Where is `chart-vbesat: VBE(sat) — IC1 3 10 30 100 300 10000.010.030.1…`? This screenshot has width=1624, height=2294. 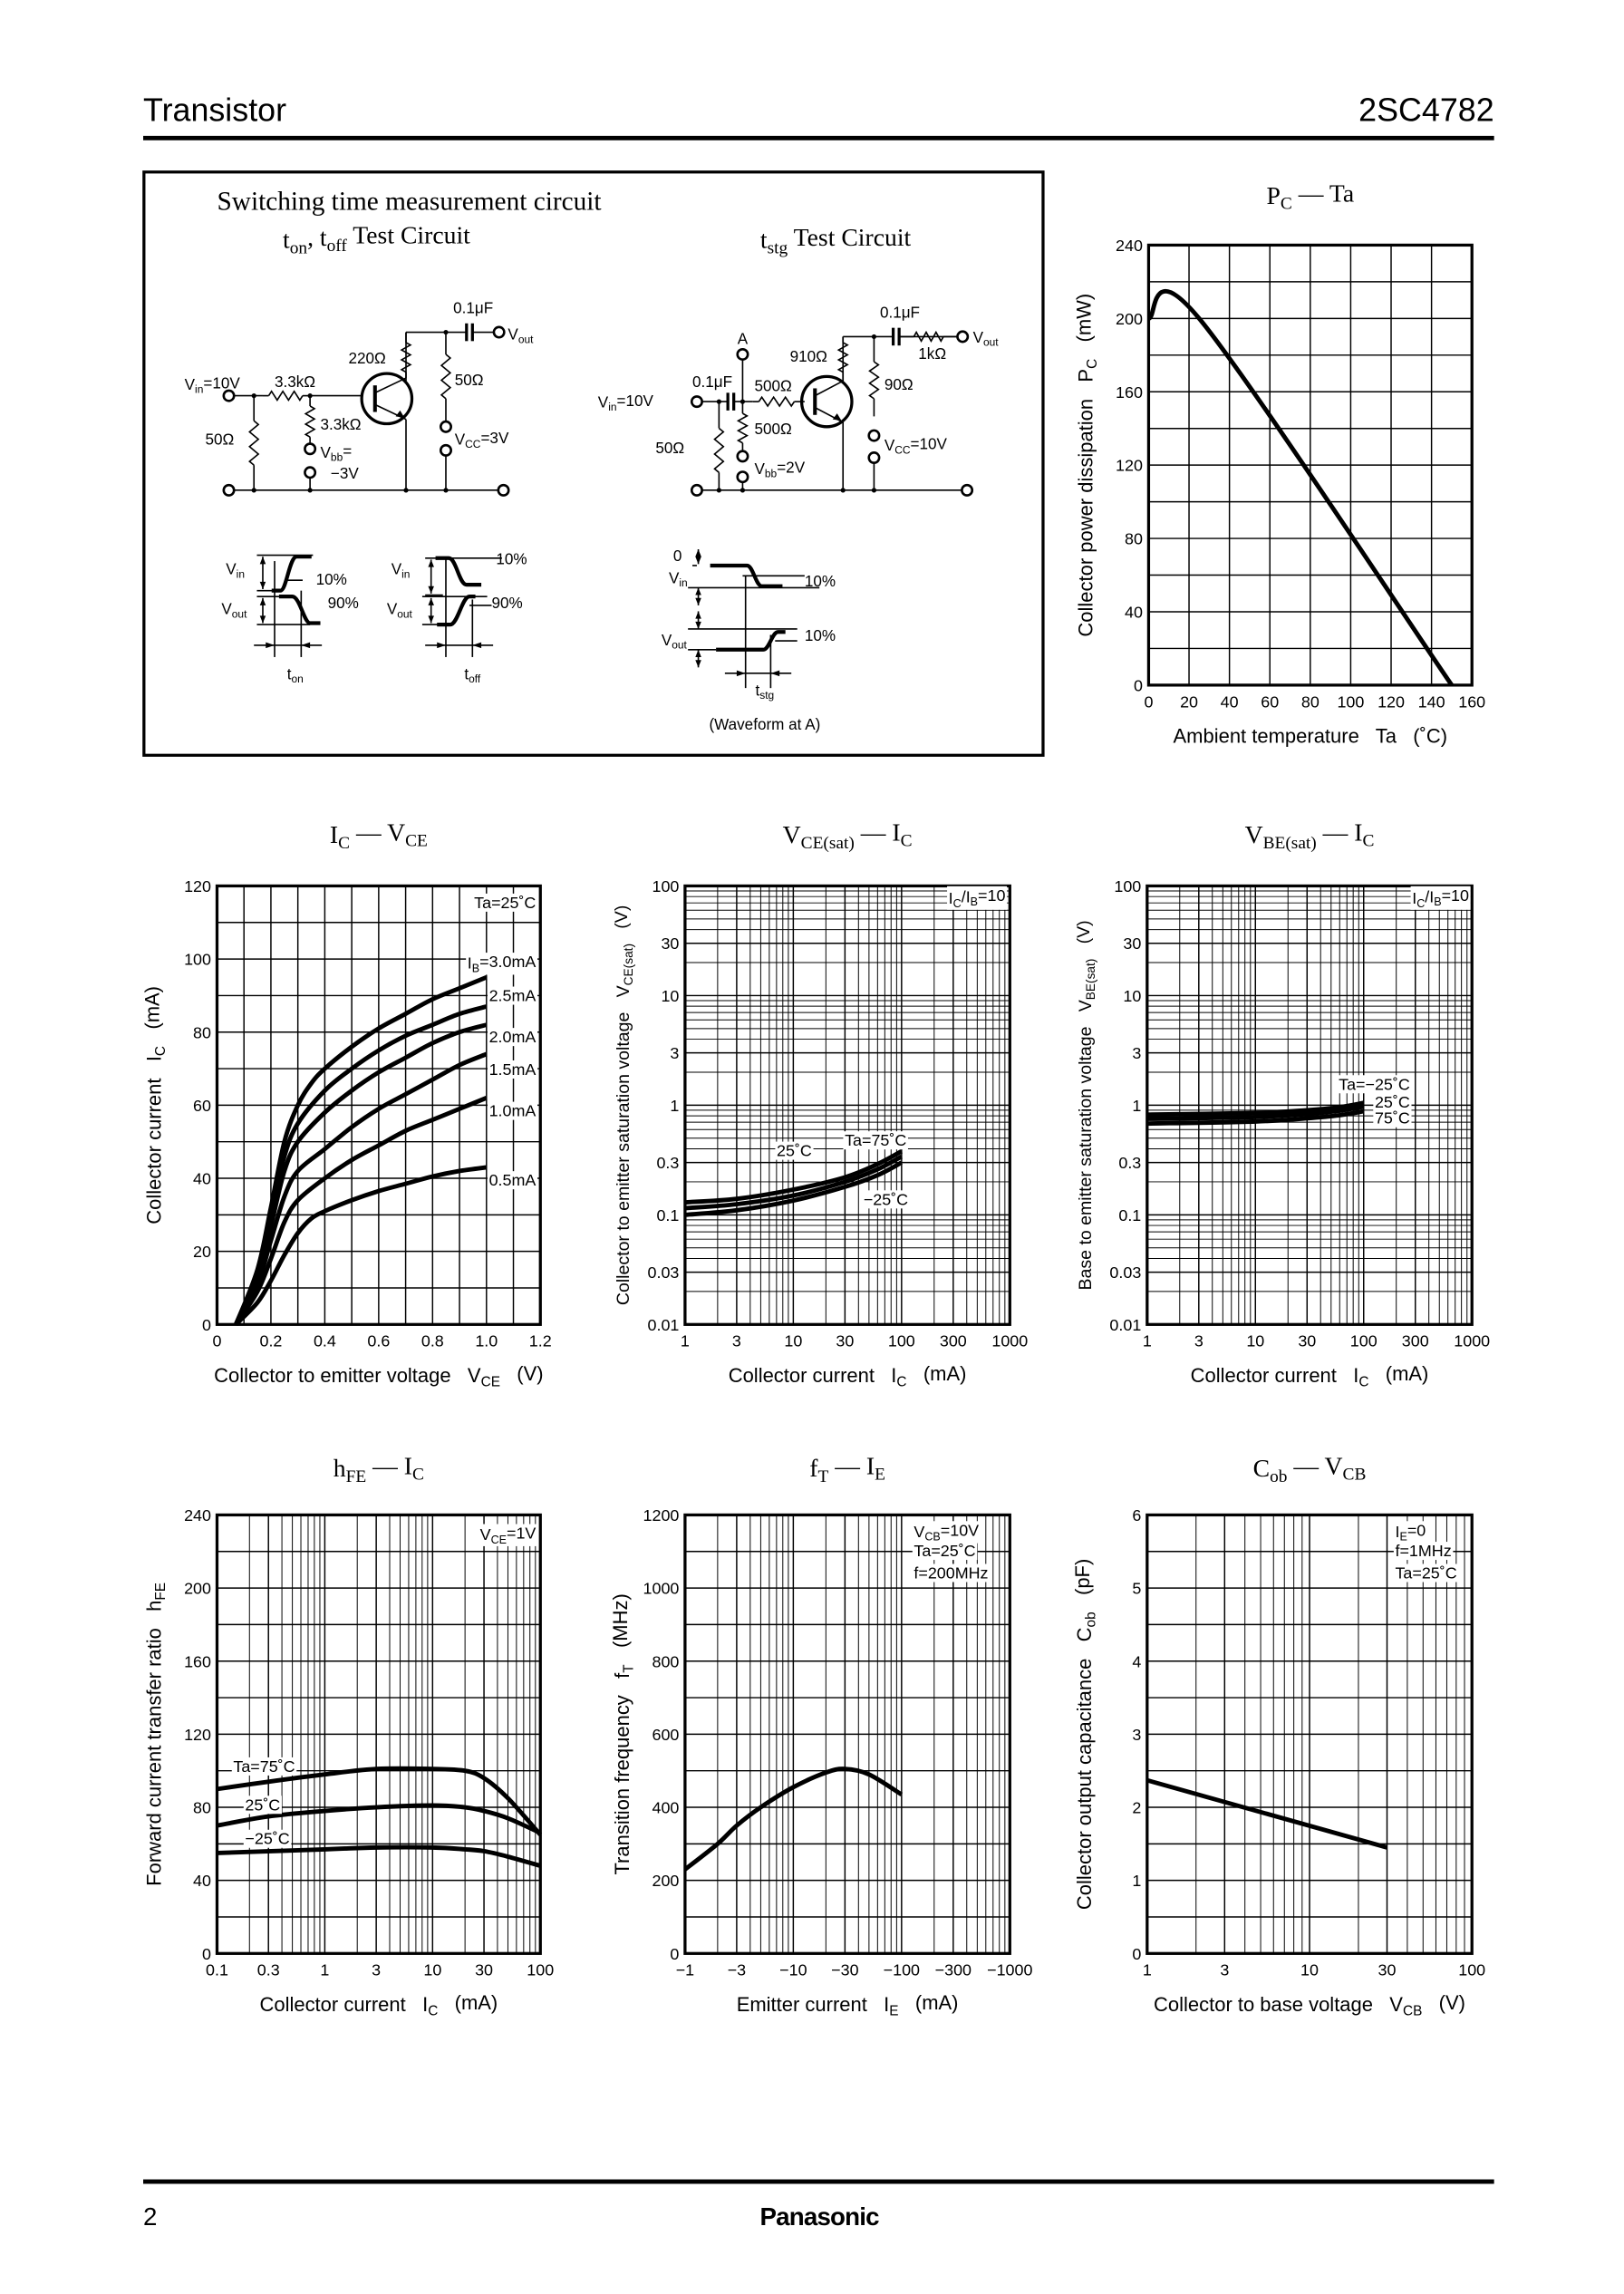 chart-vbesat: VBE(sat) — IC1 3 10 30 100 300 10000.010.030.1… is located at coordinates (1282, 1104).